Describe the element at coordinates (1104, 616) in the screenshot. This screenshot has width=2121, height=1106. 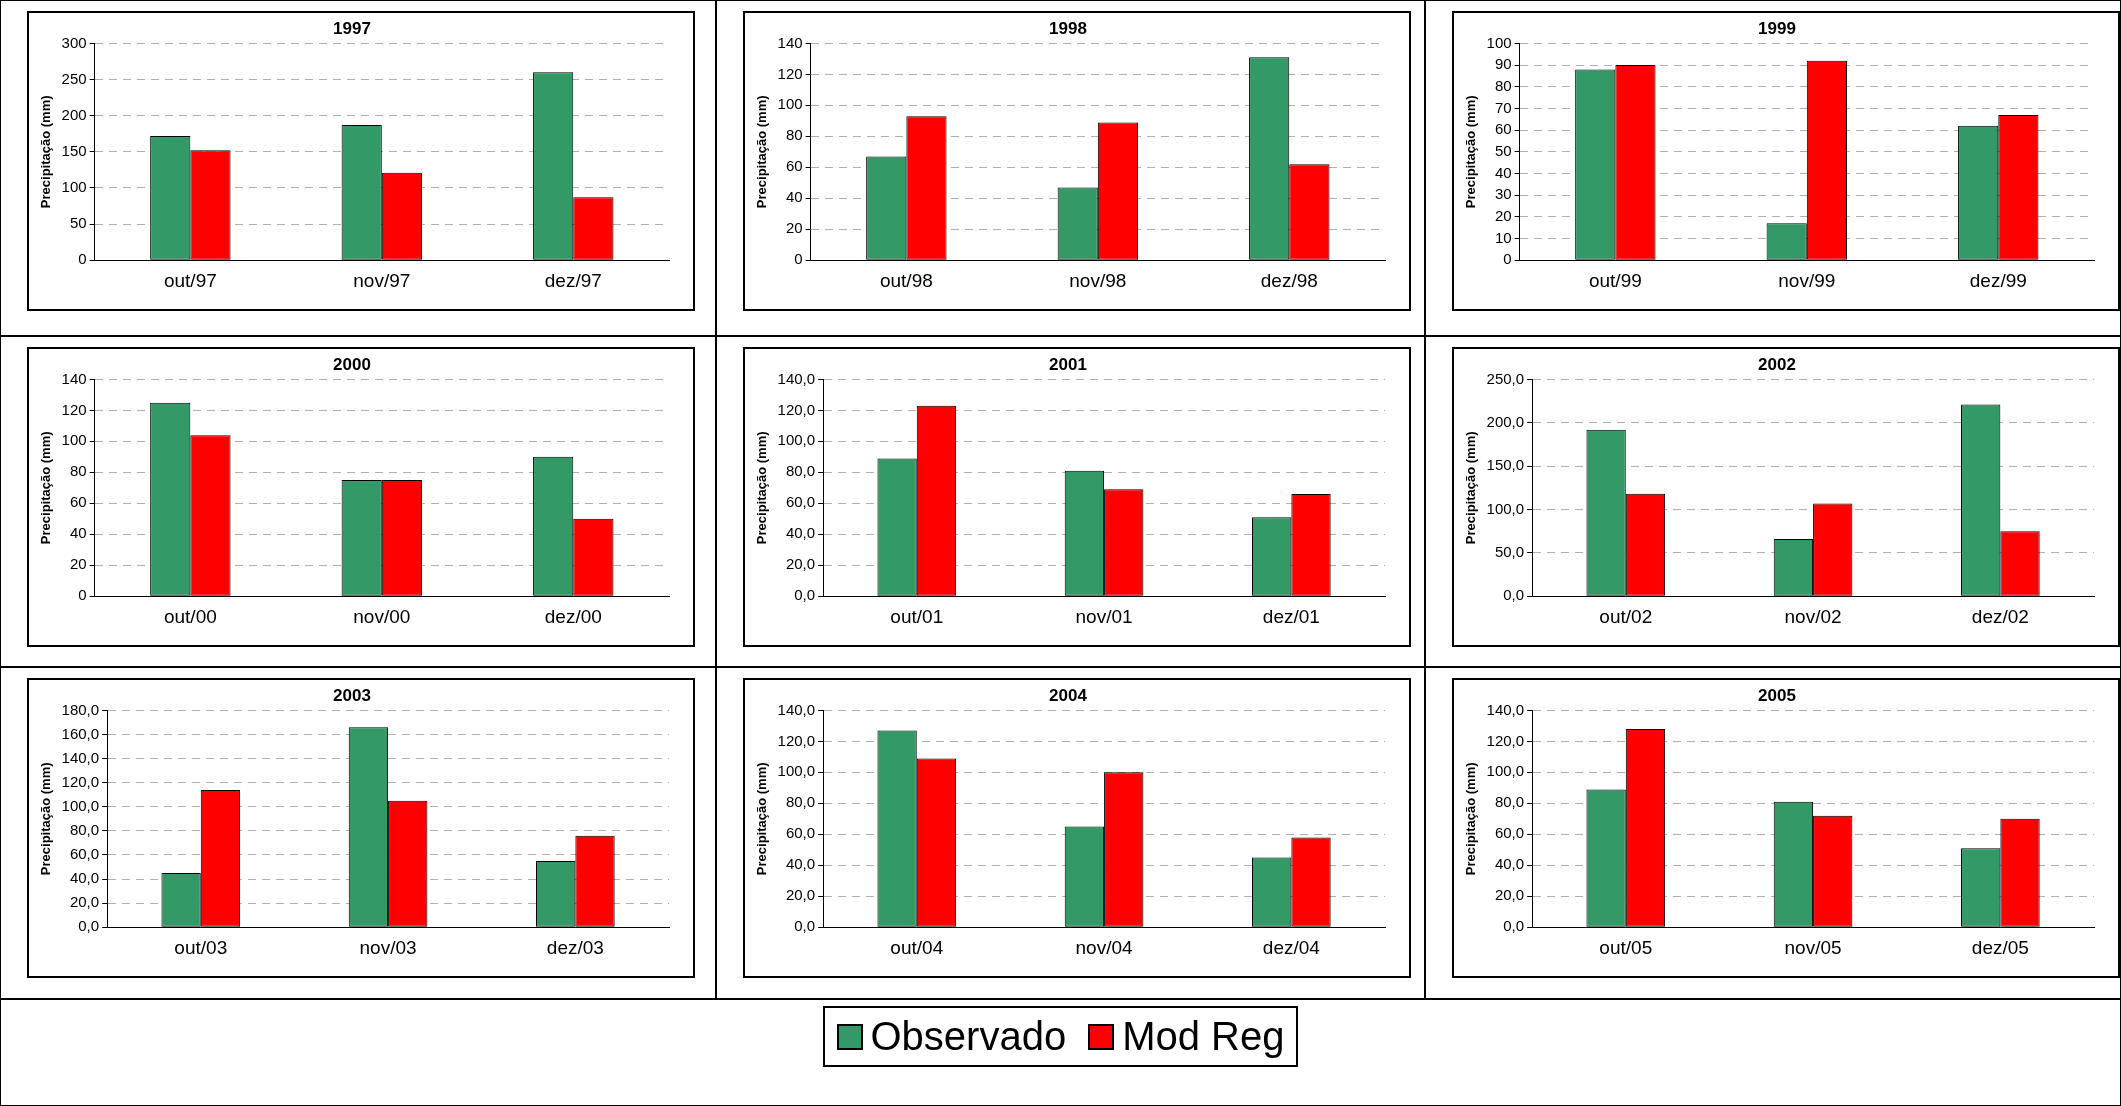
I see `x-tick-label: nov/01` at that location.